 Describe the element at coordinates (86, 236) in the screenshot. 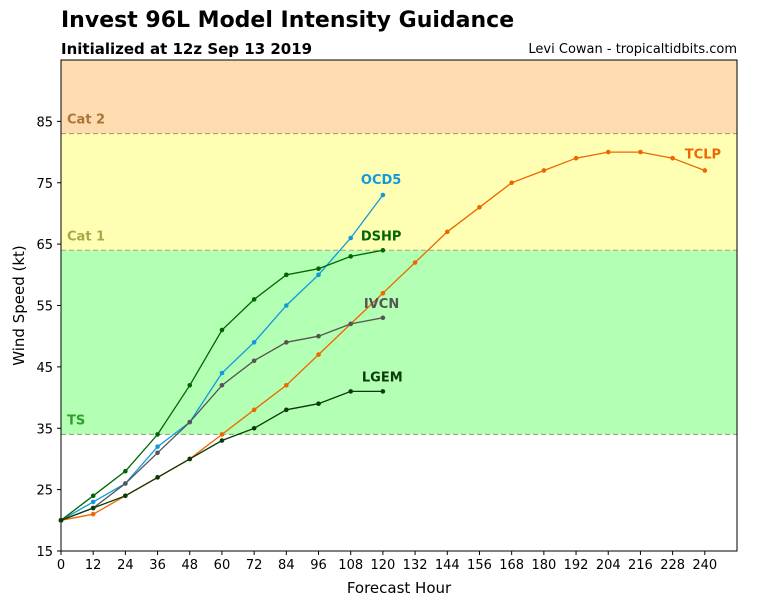

I see `band-label: Cat 1` at that location.